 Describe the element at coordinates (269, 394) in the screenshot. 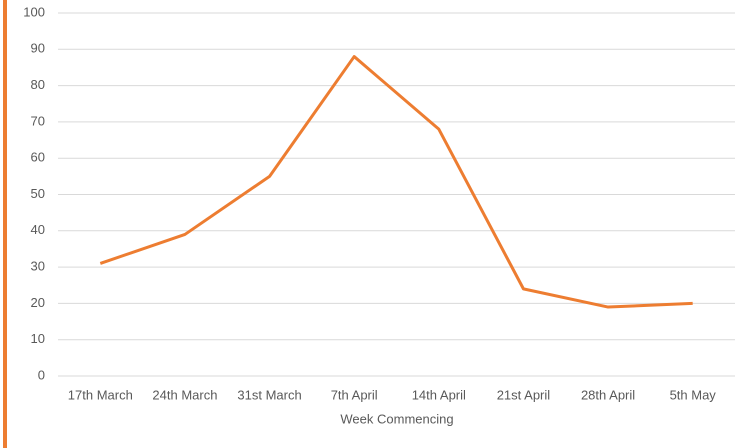

I see `x-tick-label: 31st March` at that location.